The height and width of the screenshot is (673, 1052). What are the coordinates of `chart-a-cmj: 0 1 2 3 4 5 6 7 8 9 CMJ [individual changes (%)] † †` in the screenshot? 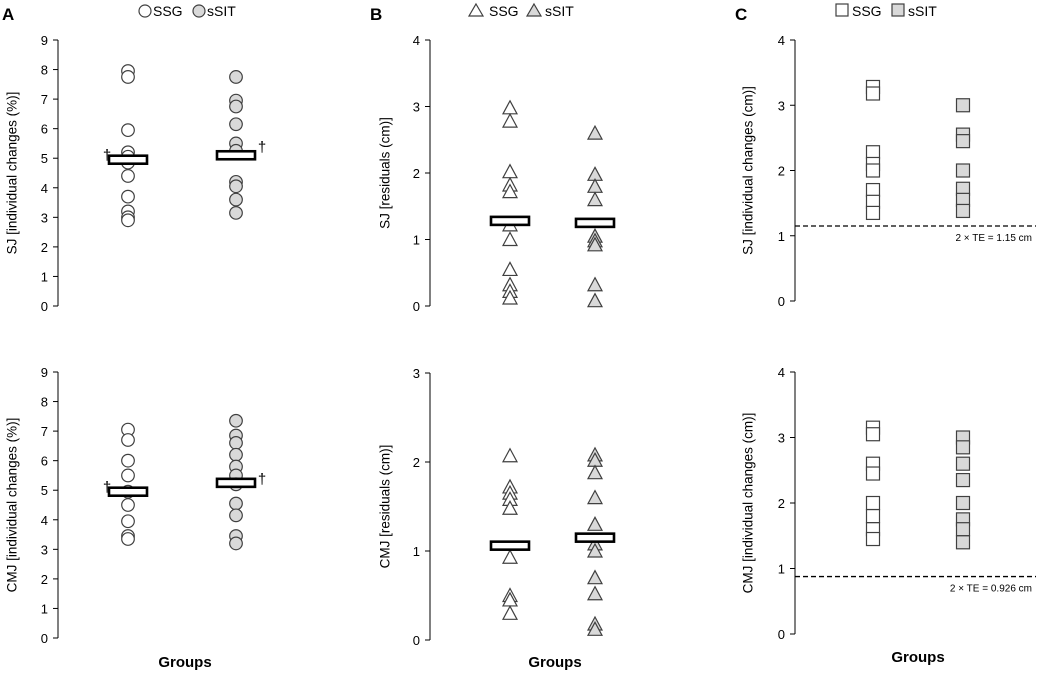 It's located at (136, 505).